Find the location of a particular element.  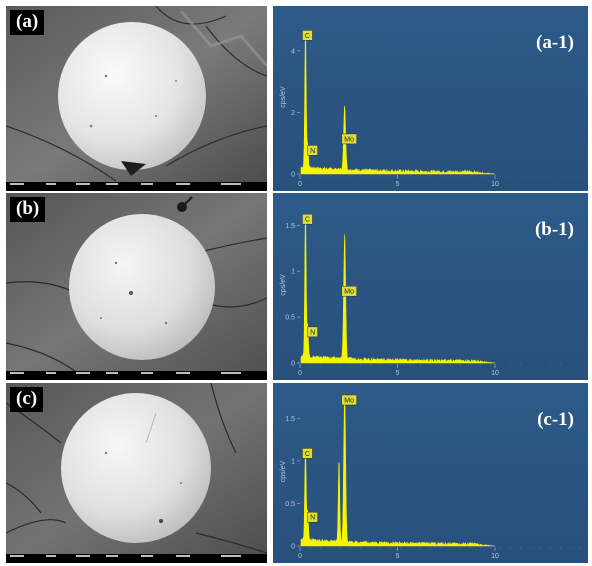

y-tick-label: 4 is located at coordinates (293, 51).